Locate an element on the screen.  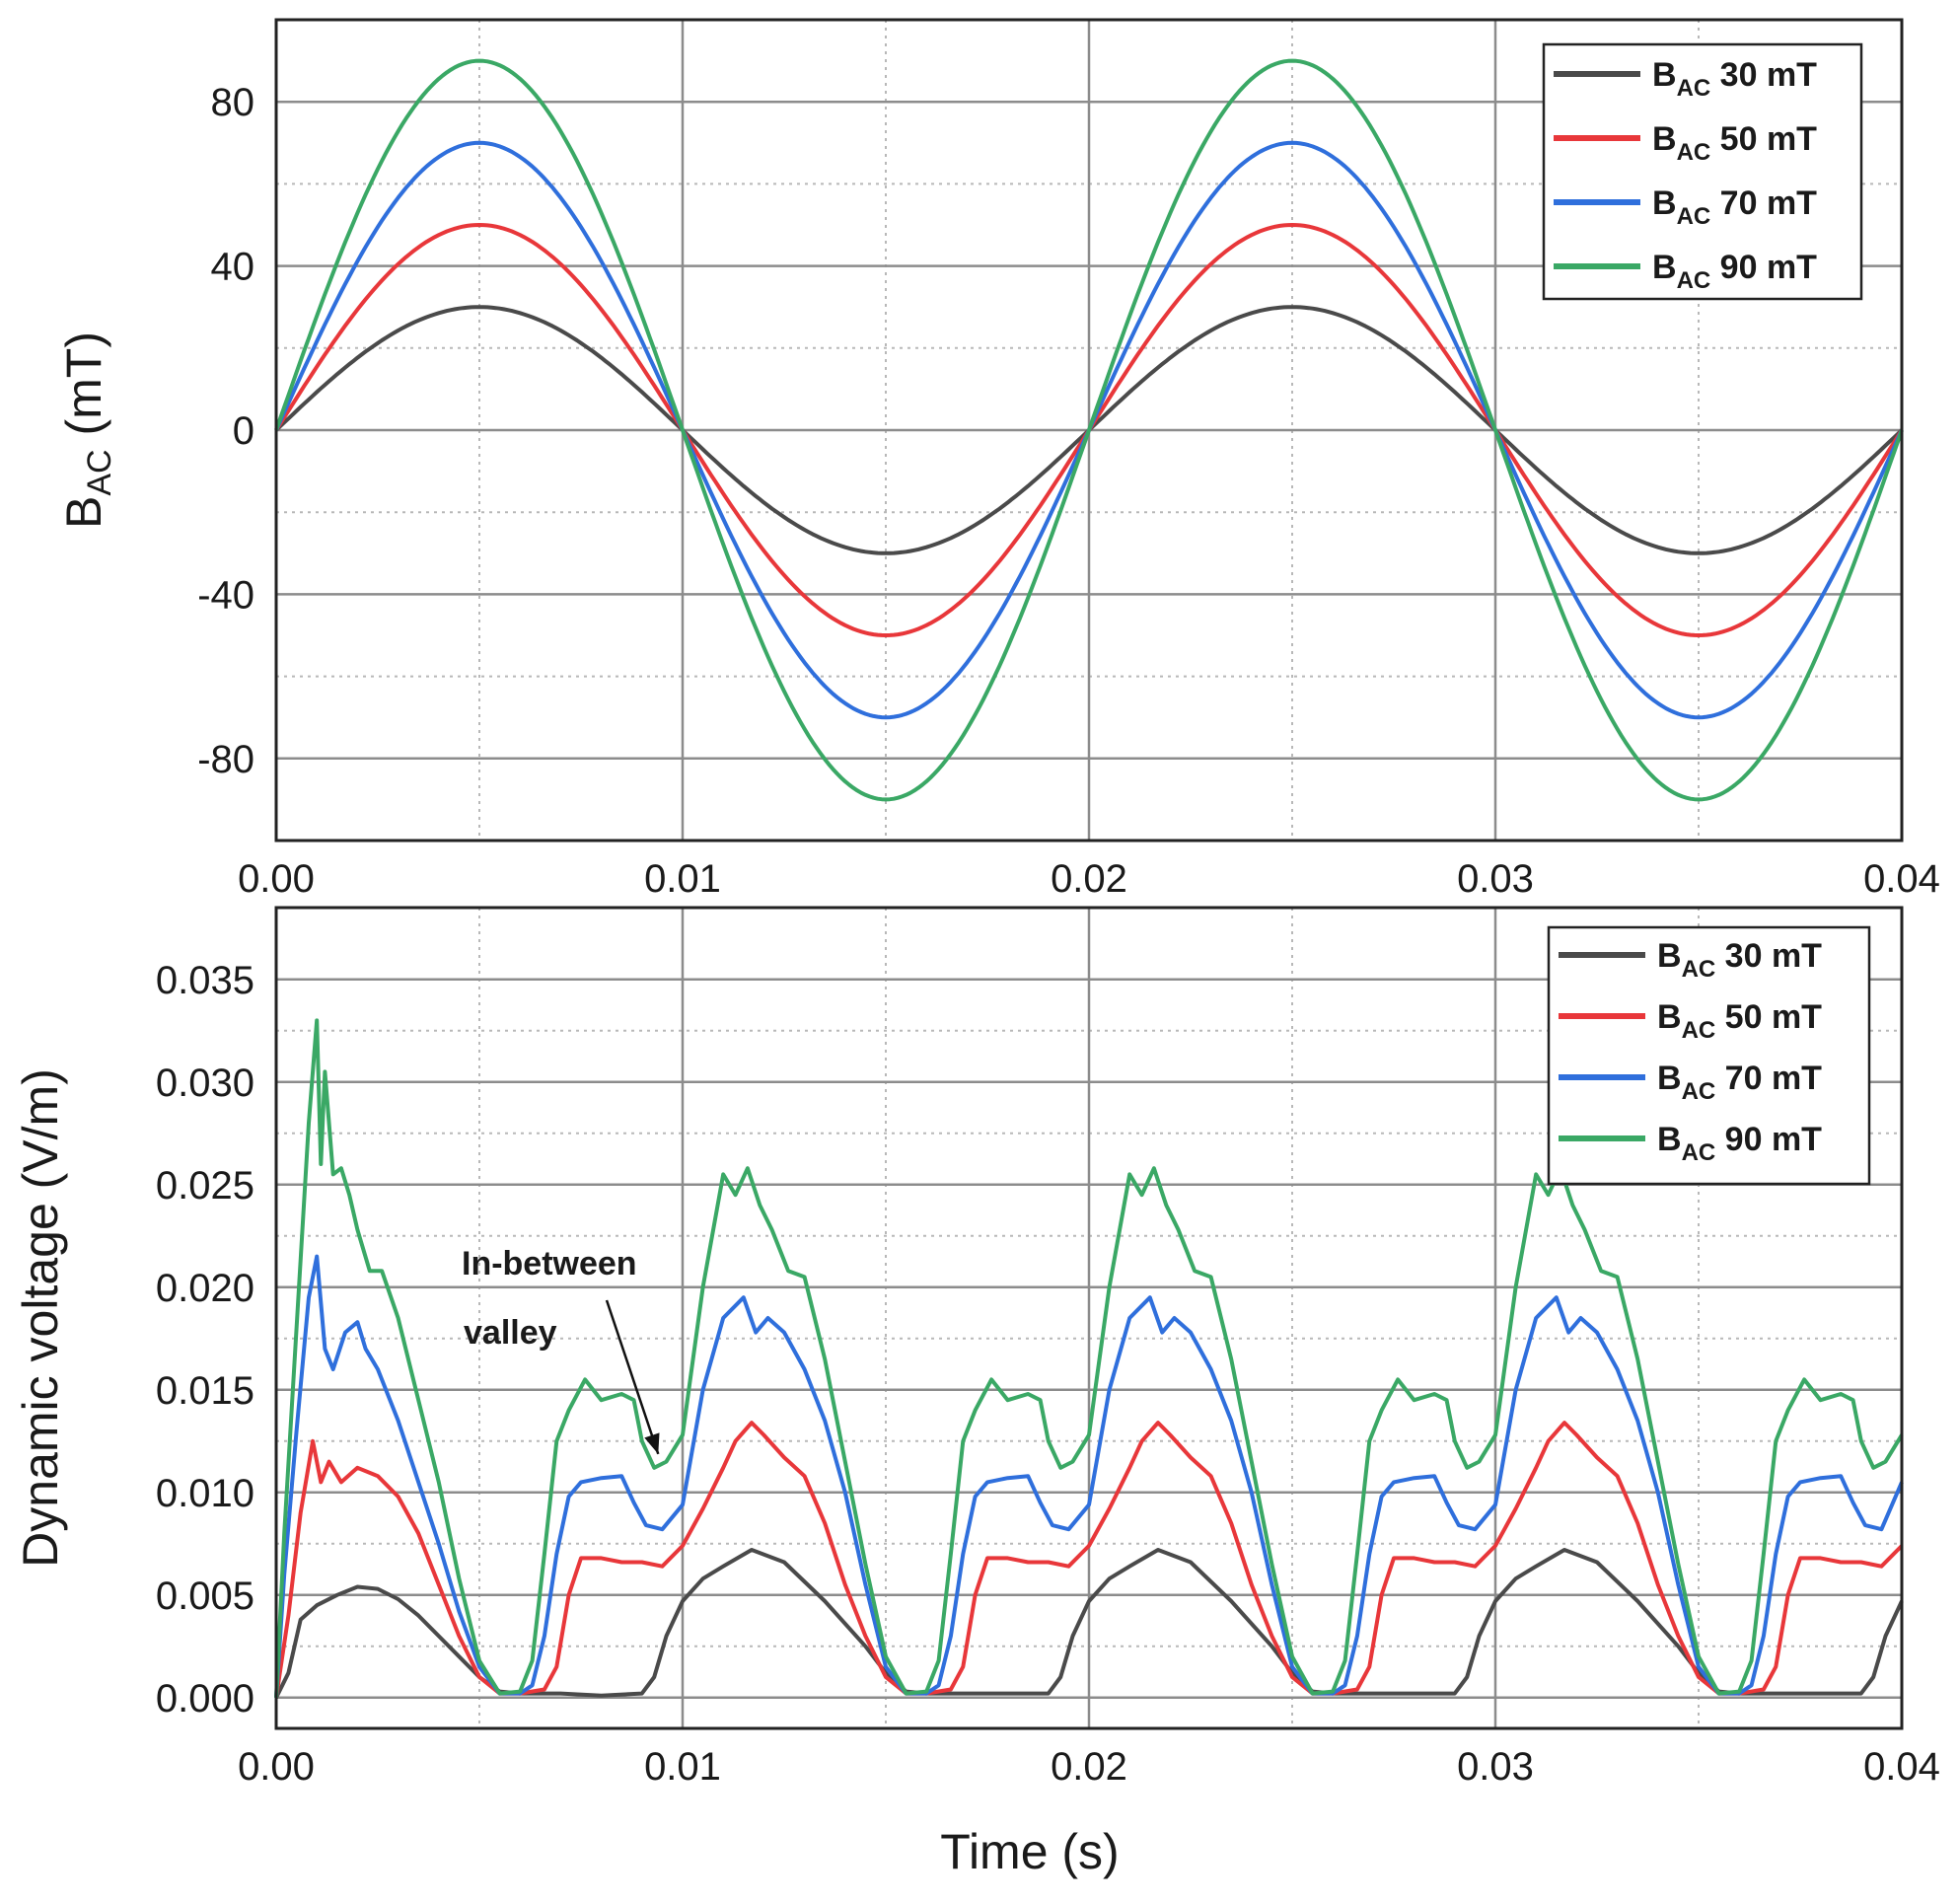
y-axis-label: BAC (mT) is located at coordinates (87, 430).